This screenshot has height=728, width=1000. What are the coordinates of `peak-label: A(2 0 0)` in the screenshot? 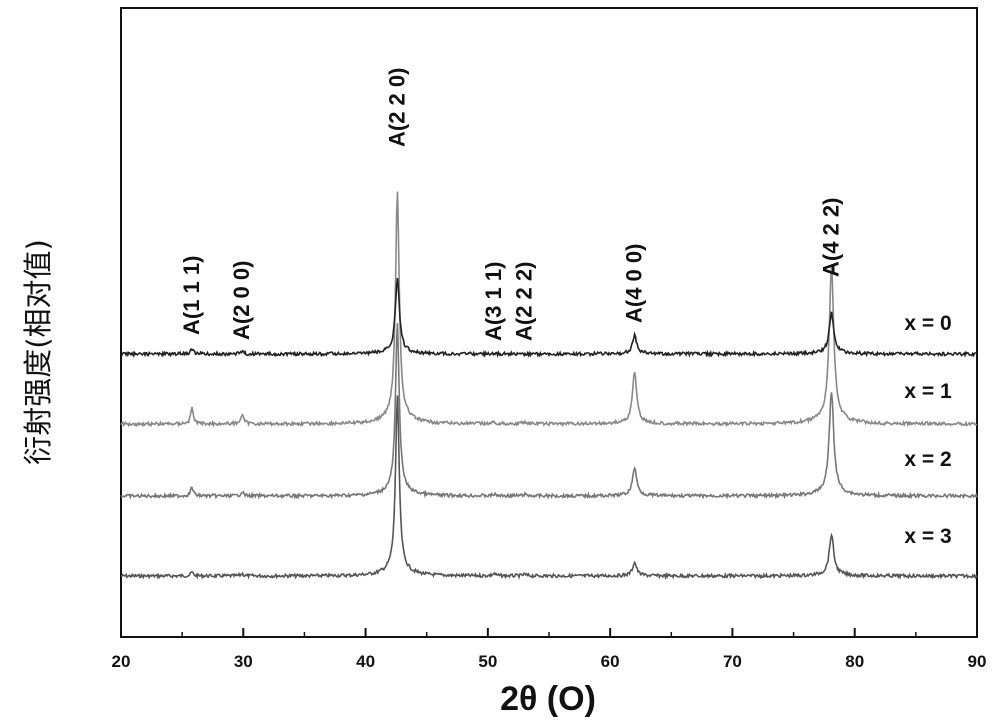 It's located at (241, 300).